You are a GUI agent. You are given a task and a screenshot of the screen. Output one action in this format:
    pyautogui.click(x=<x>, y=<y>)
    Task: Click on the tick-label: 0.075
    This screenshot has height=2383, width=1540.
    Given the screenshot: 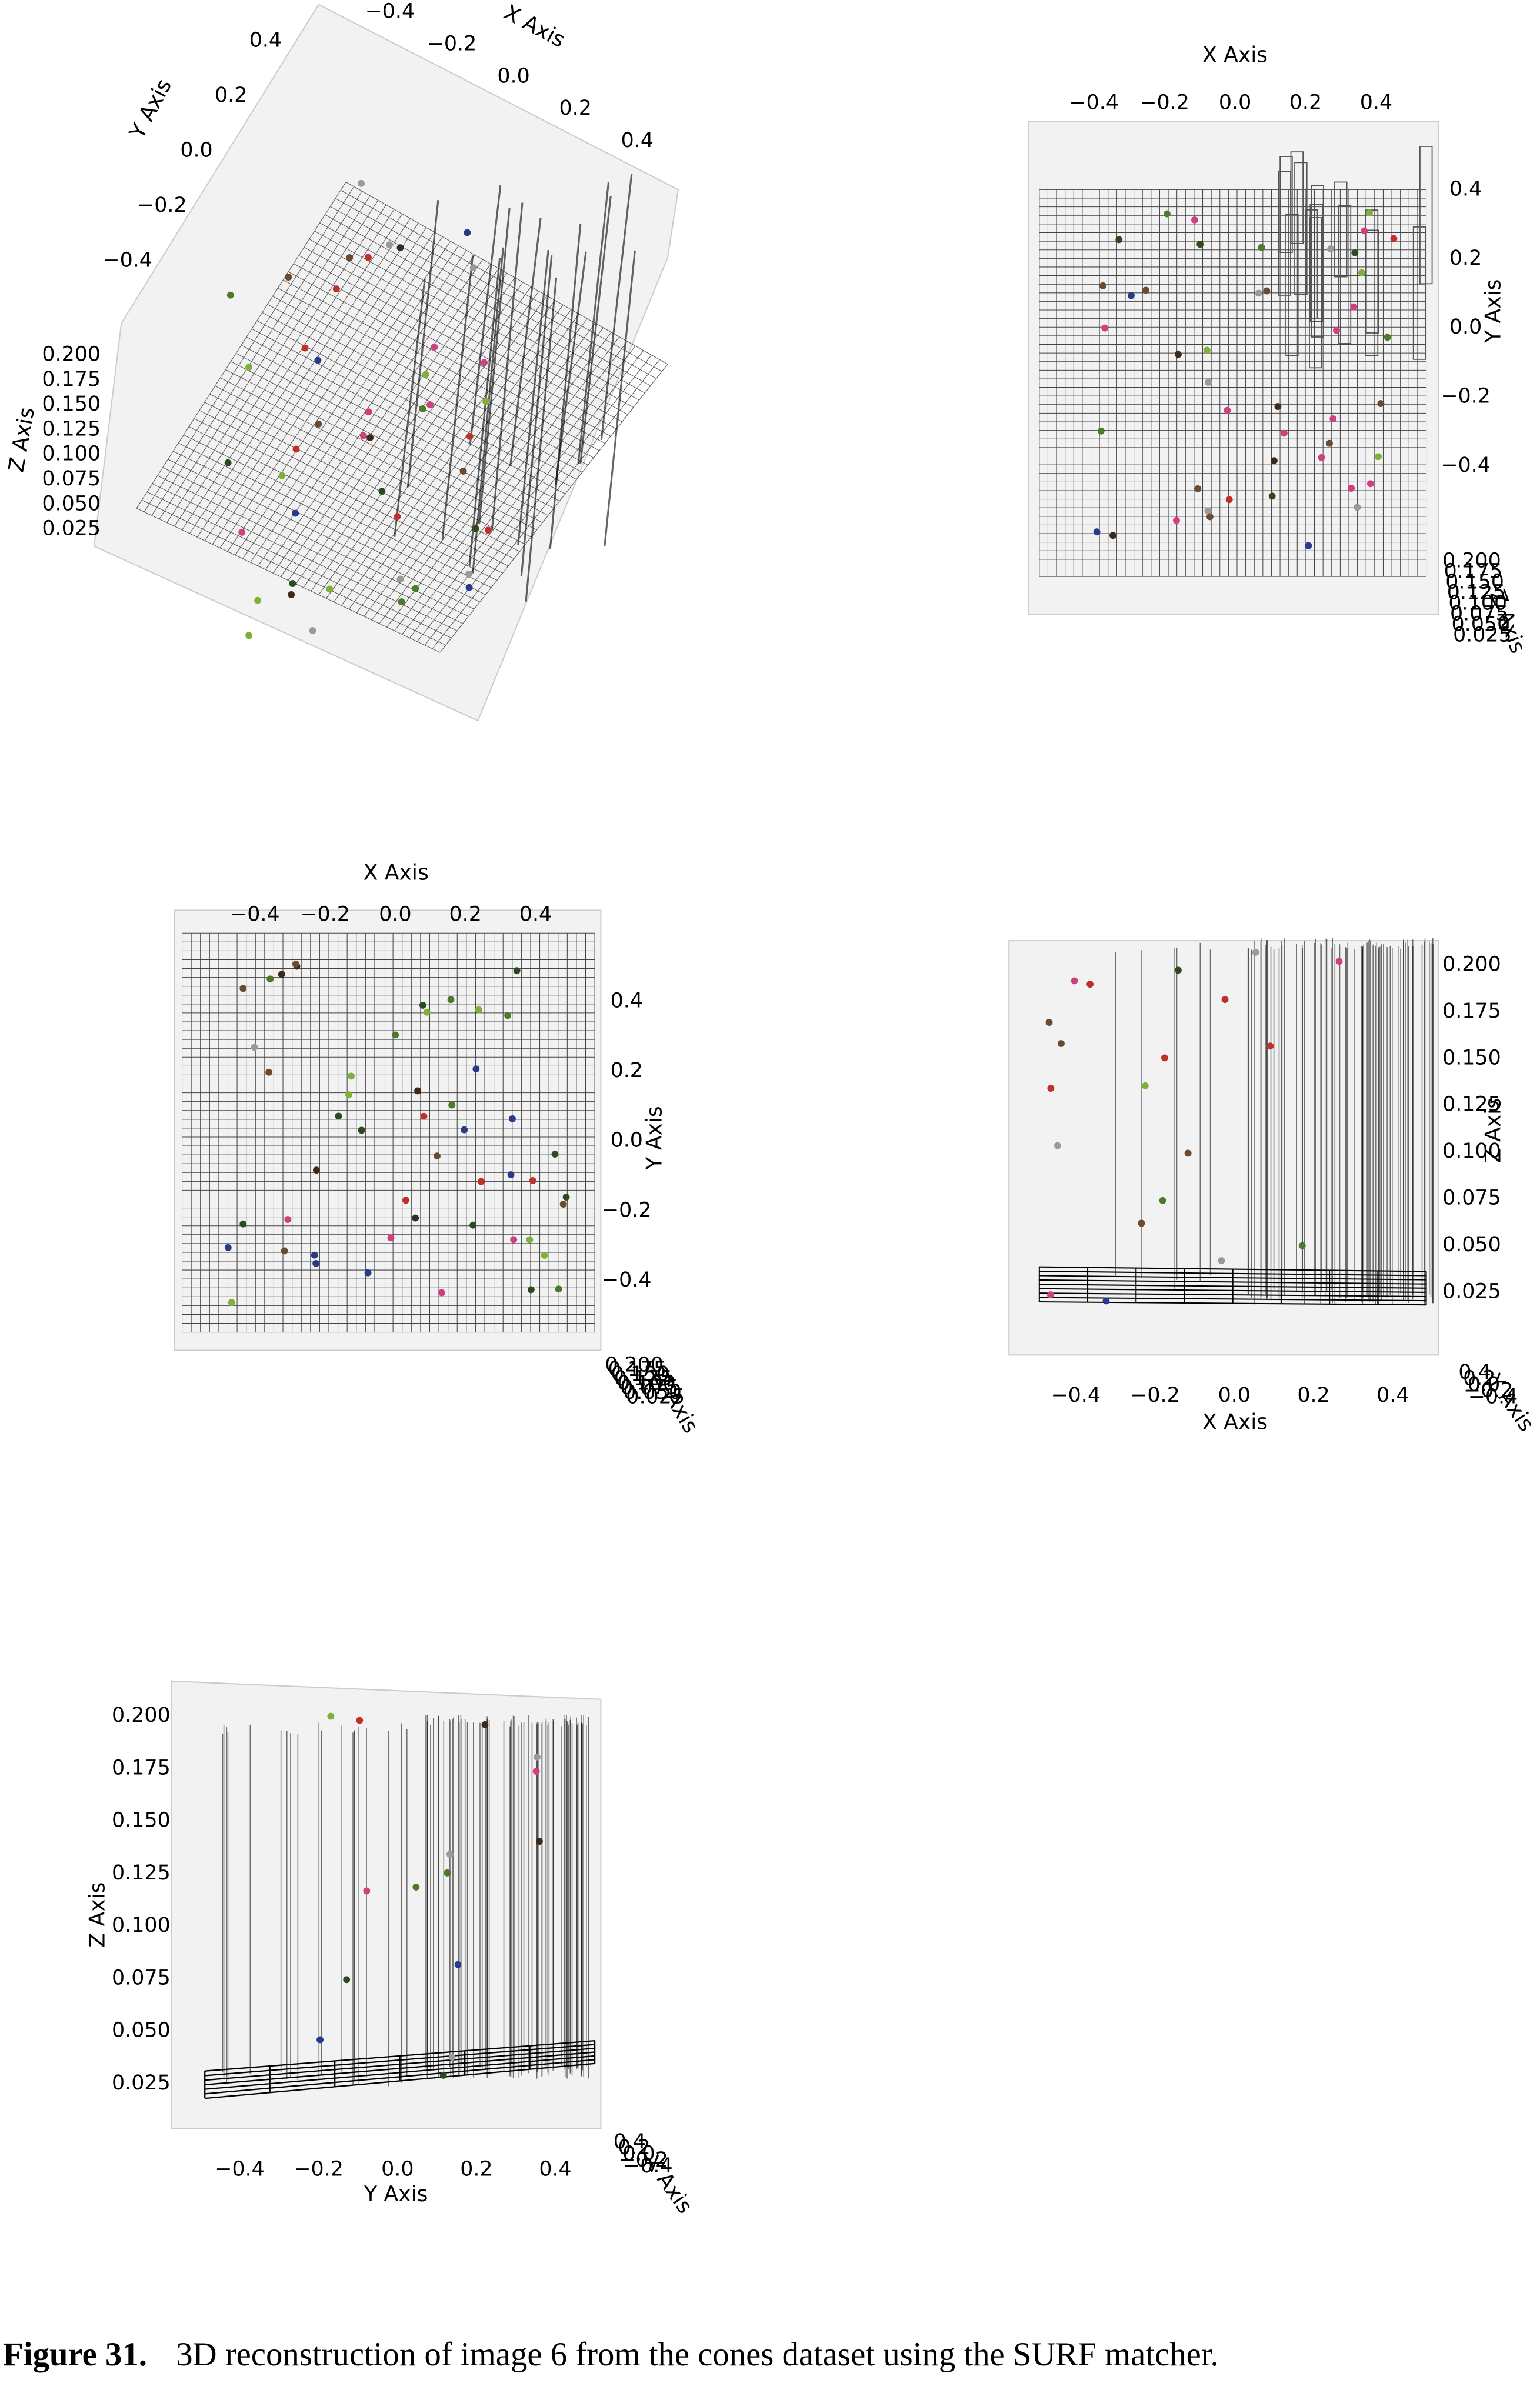 What is the action you would take?
    pyautogui.click(x=141, y=1977)
    